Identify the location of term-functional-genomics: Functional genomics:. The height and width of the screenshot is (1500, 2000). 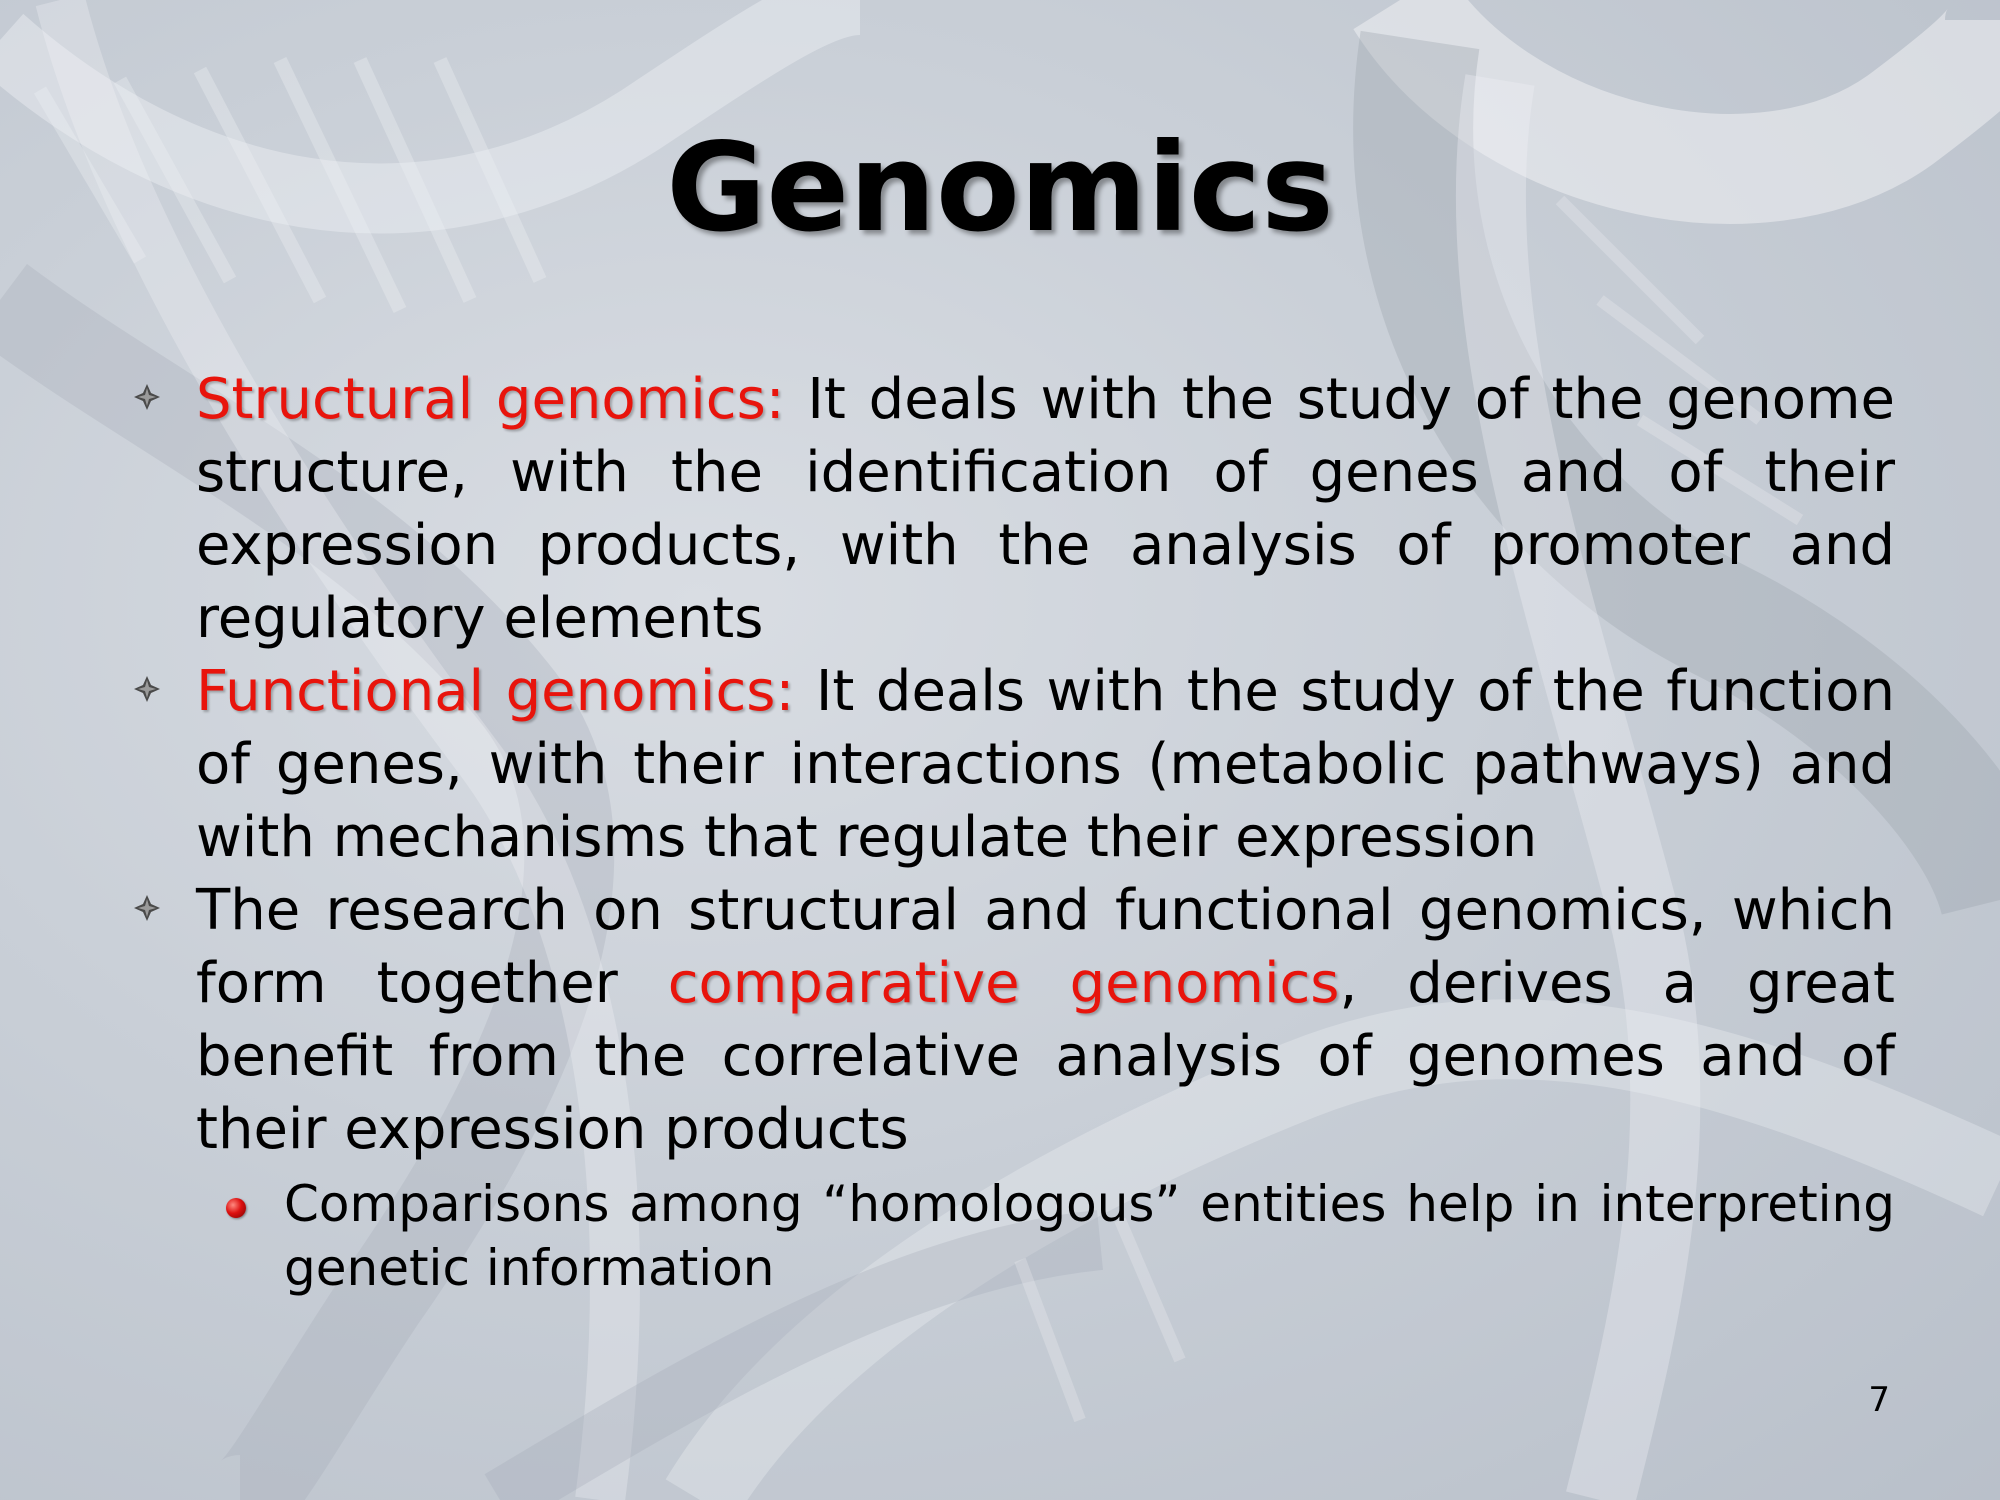
(495, 691).